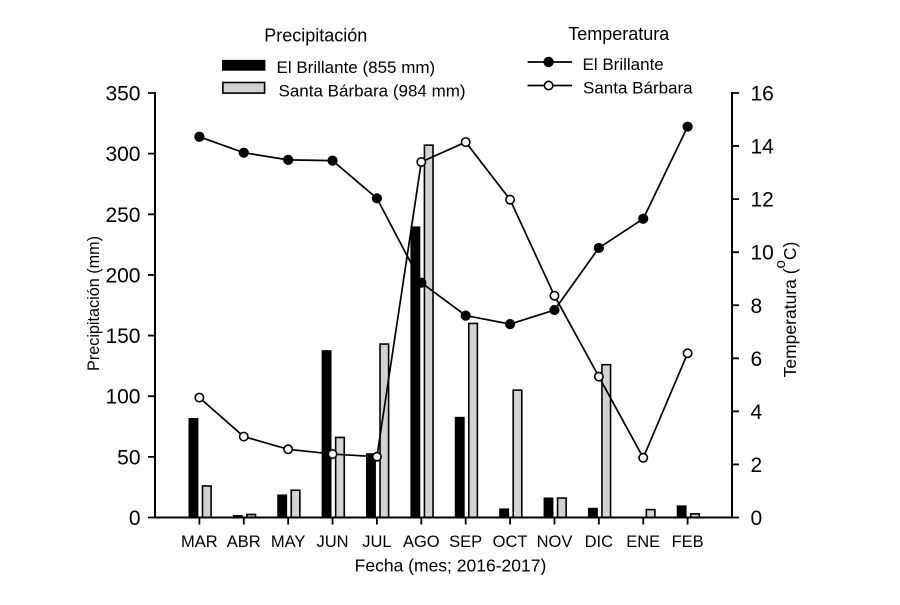 The height and width of the screenshot is (605, 900). What do you see at coordinates (763, 147) in the screenshot?
I see `svg-text: 14` at bounding box center [763, 147].